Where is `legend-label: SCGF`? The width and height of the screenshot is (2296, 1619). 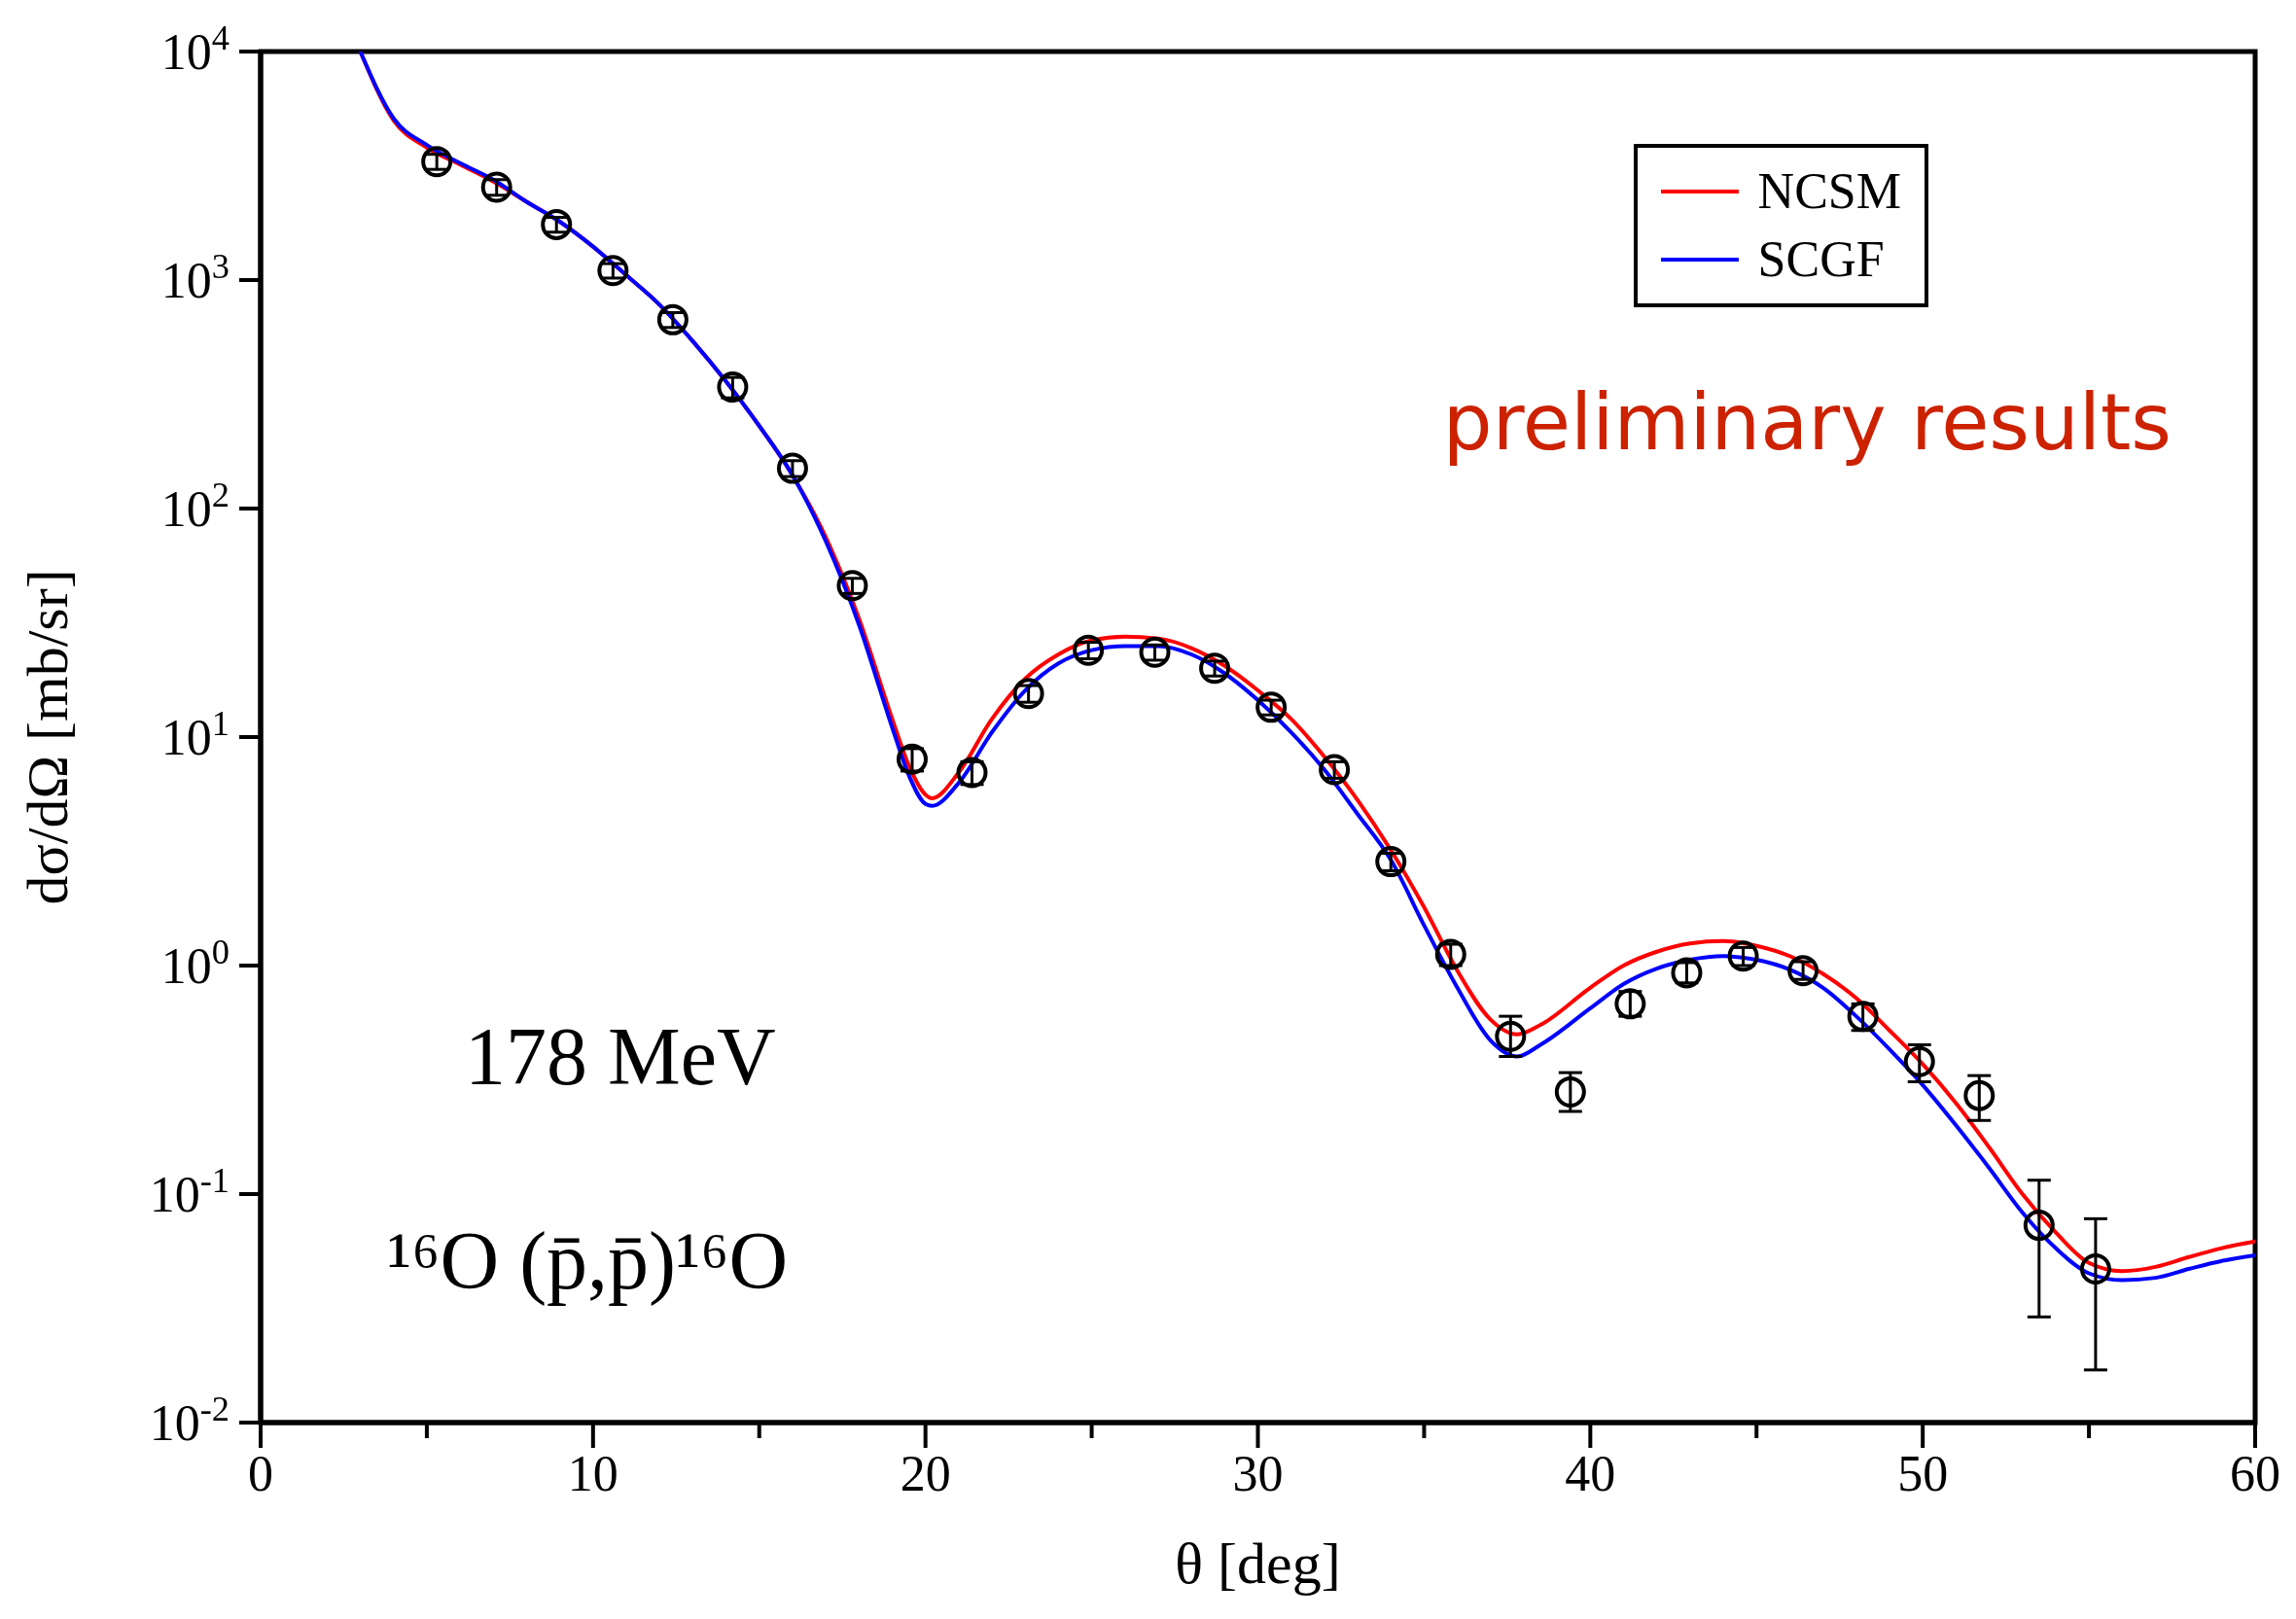
legend-label: SCGF is located at coordinates (1821, 259).